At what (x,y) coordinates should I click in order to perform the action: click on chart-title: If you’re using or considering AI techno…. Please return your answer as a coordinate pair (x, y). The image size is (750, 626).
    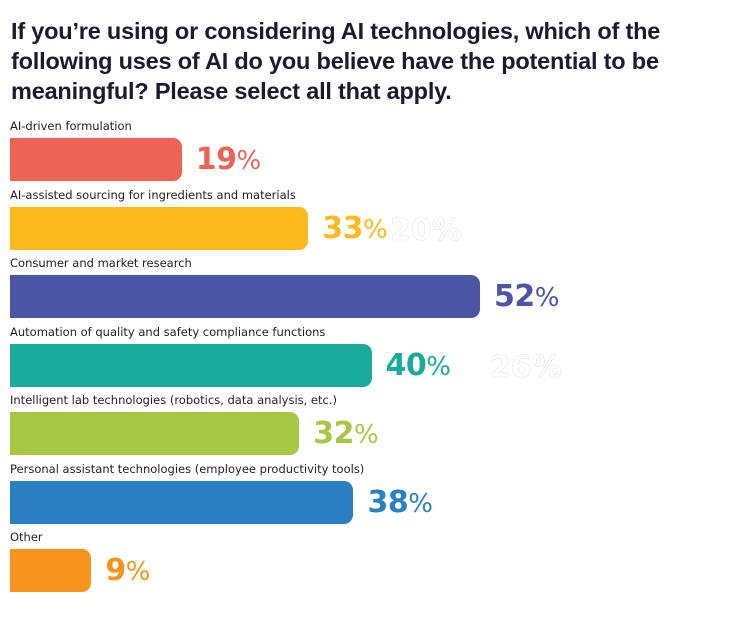
    Looking at the image, I should click on (336, 61).